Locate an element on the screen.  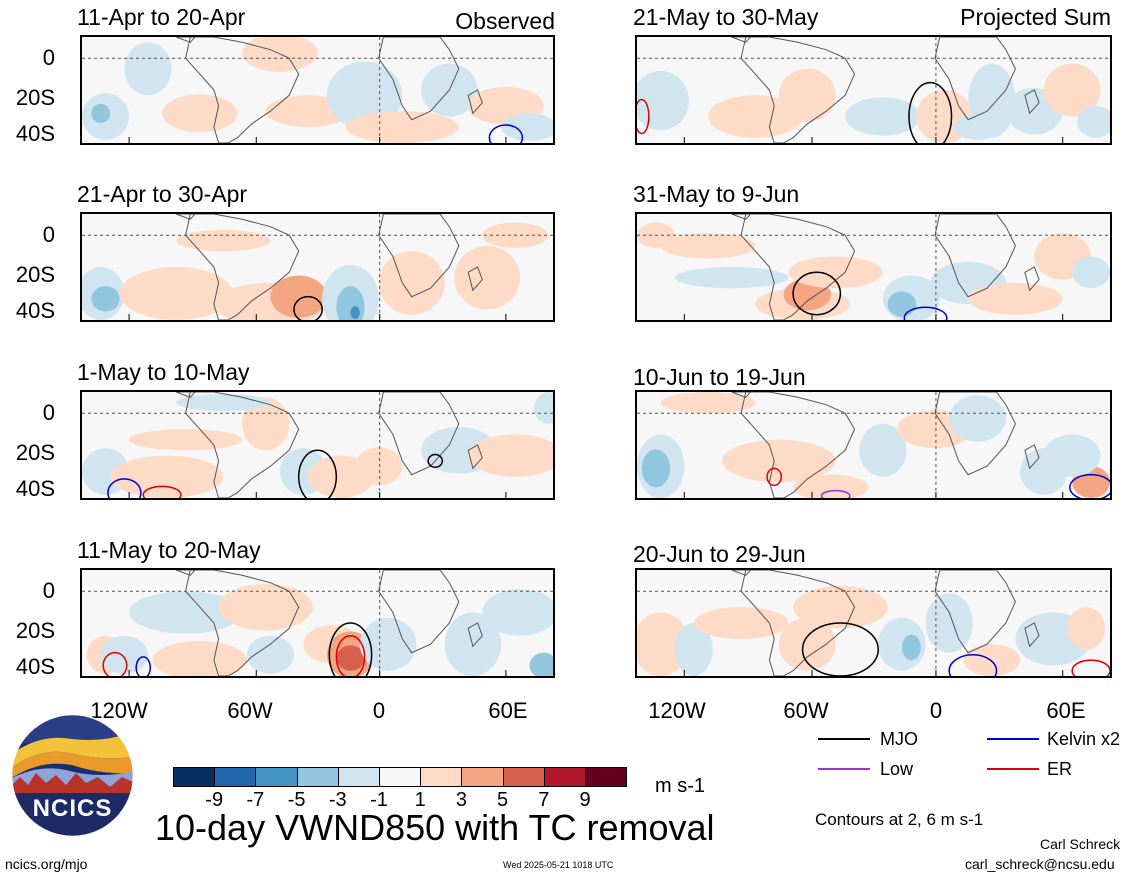
panel-title-4: 11-May to 20-May is located at coordinates (169, 550).